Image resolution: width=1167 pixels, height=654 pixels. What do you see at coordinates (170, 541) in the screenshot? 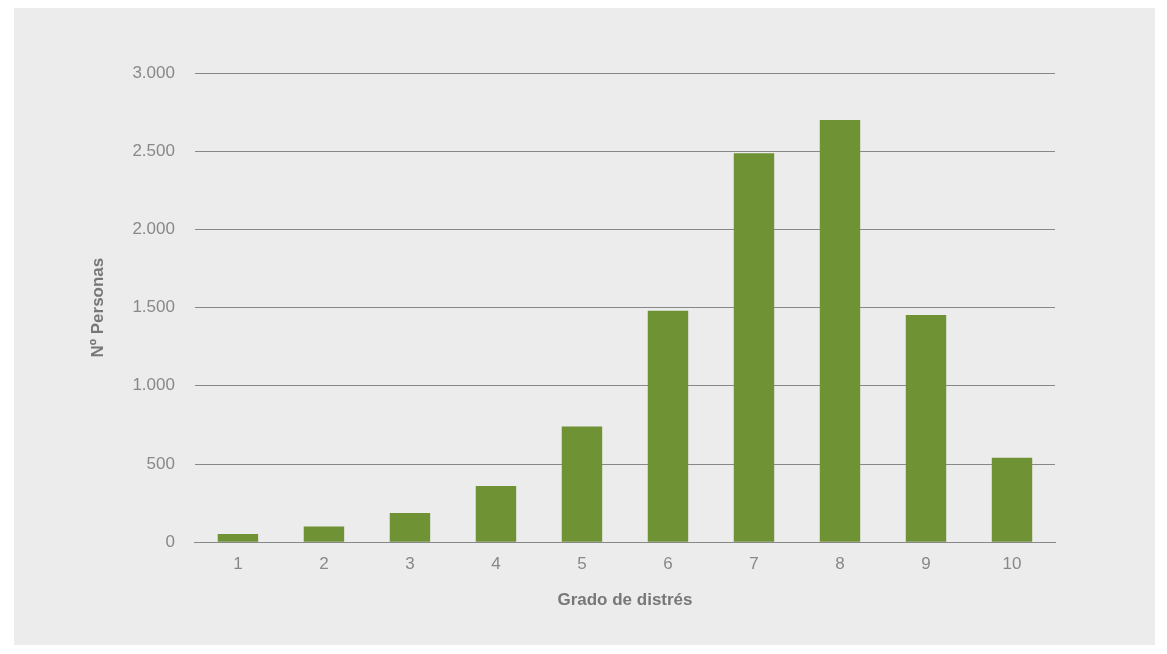
I see `y-tick-label: 0` at bounding box center [170, 541].